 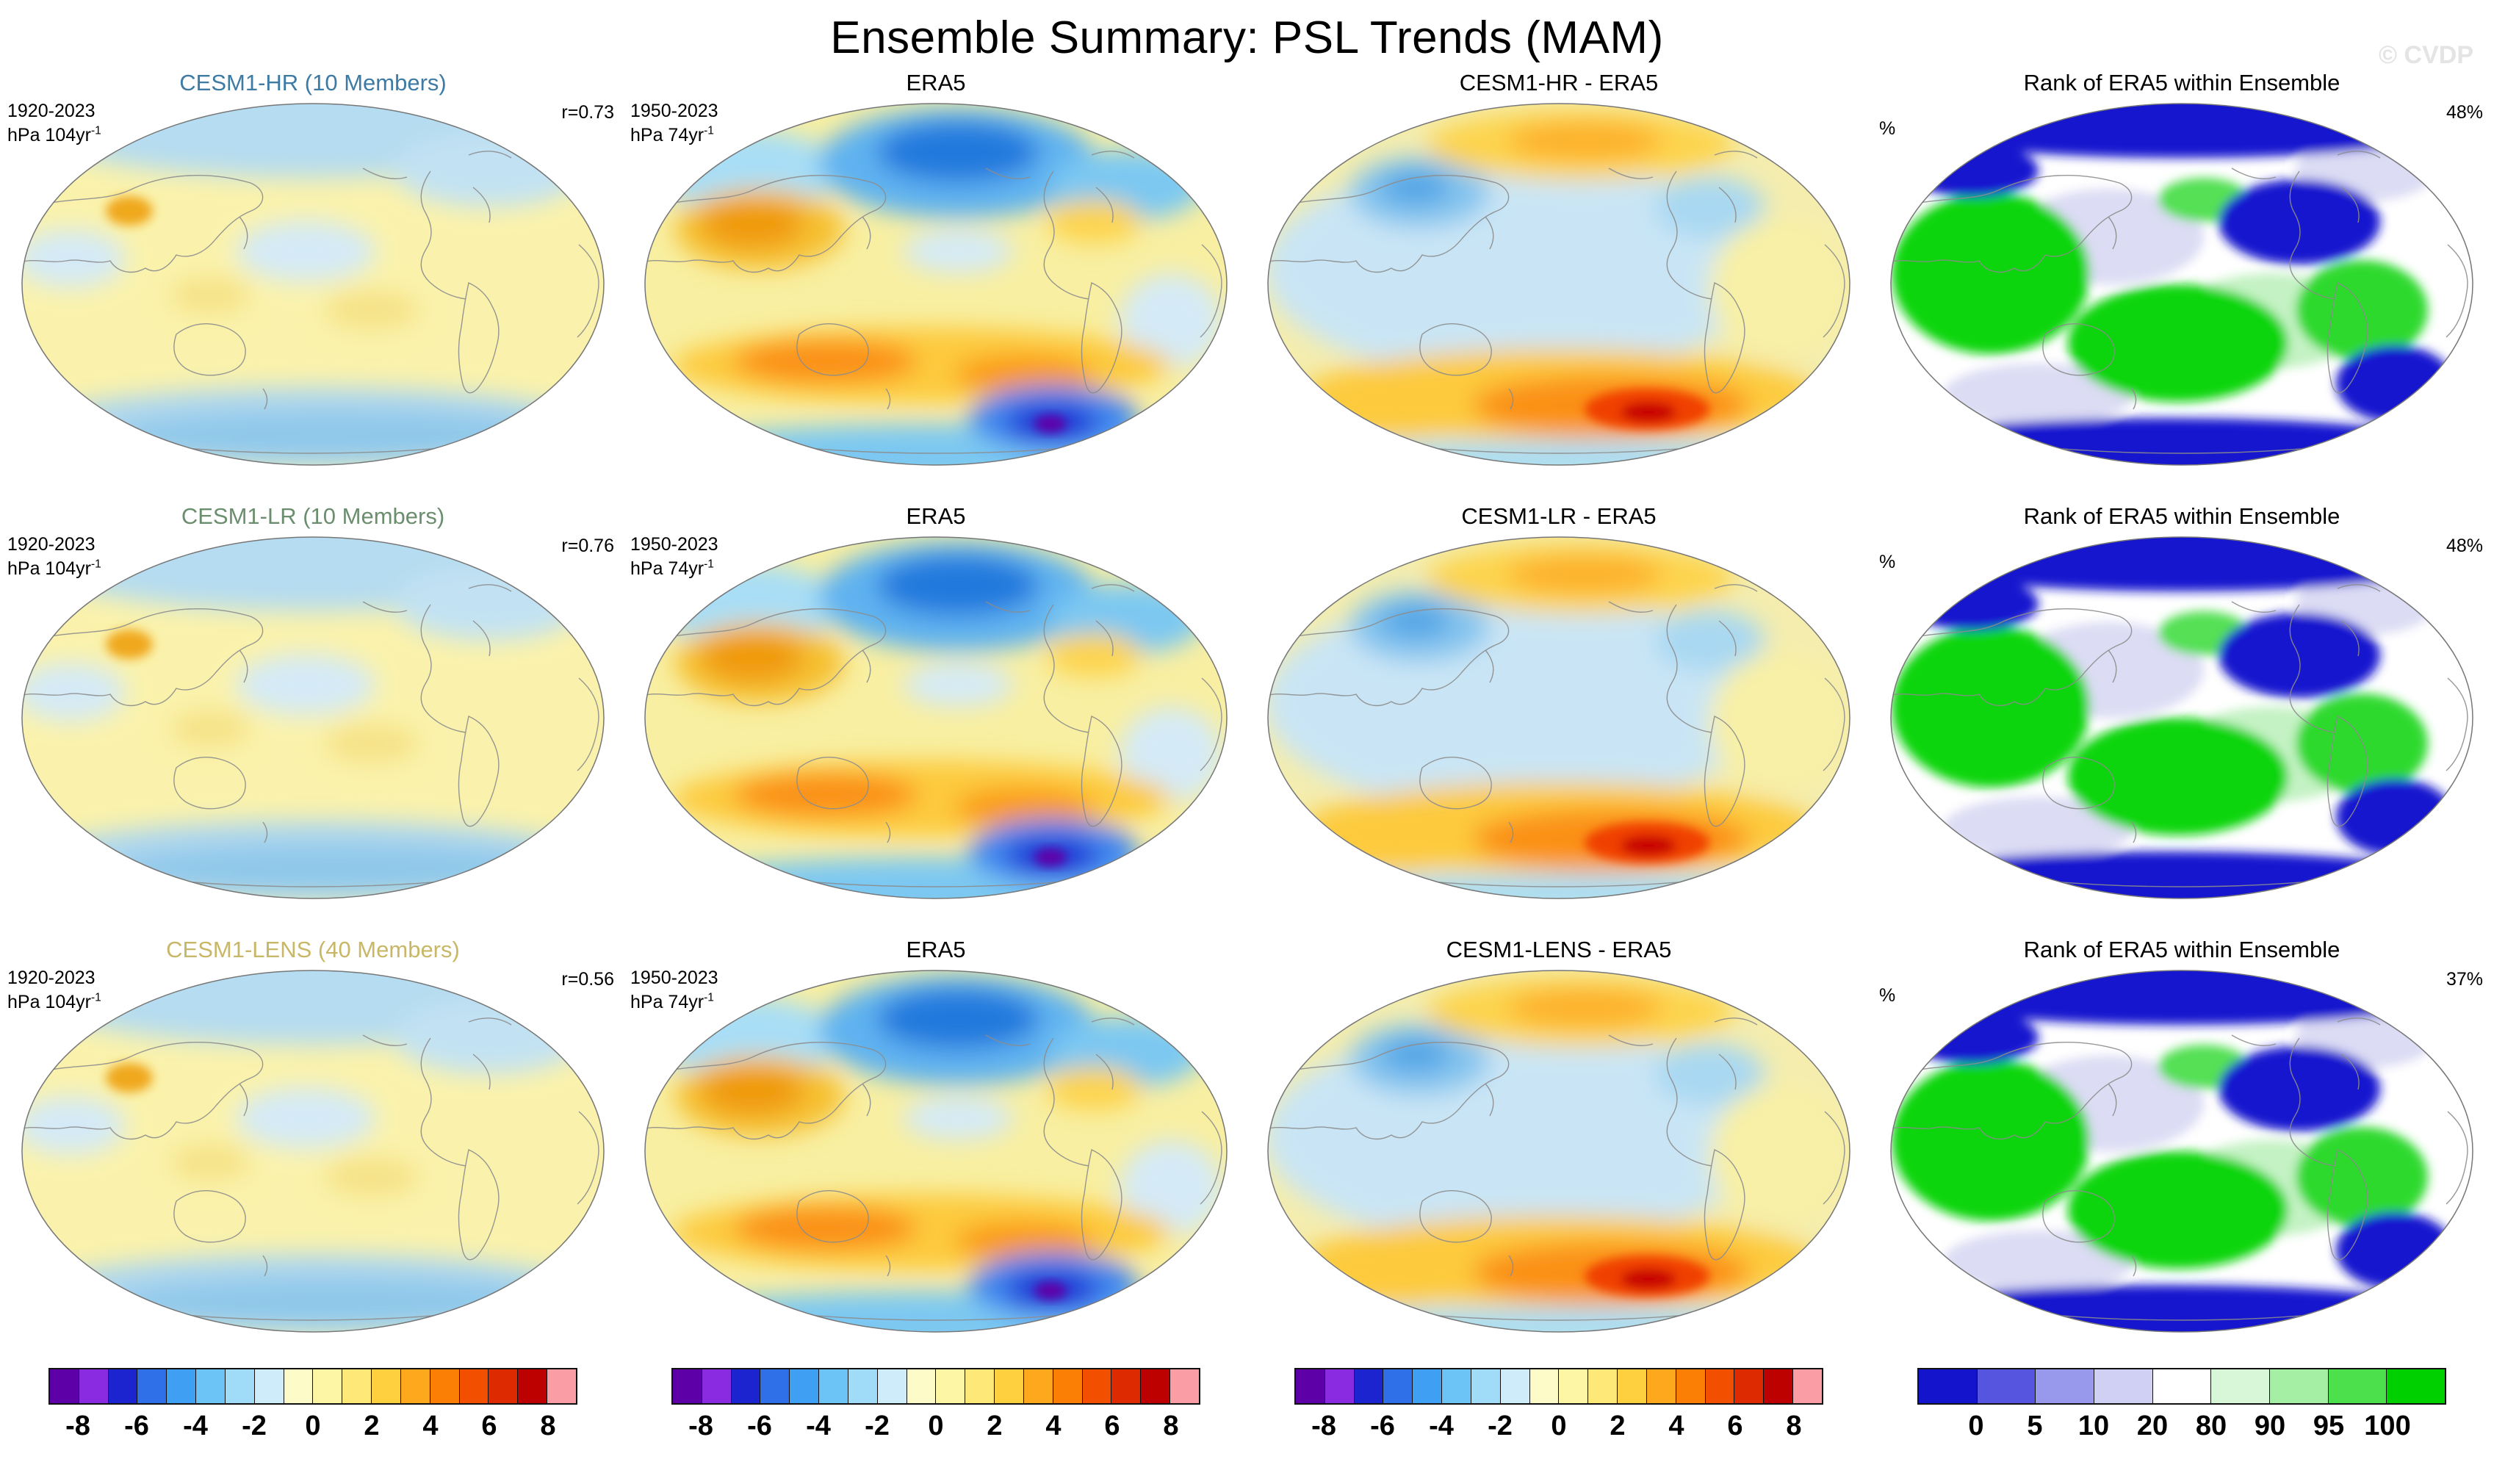 What do you see at coordinates (936, 1153) in the screenshot?
I see `panel-era5-row3: ERA5 1950-2023 hPa 74yr-1` at bounding box center [936, 1153].